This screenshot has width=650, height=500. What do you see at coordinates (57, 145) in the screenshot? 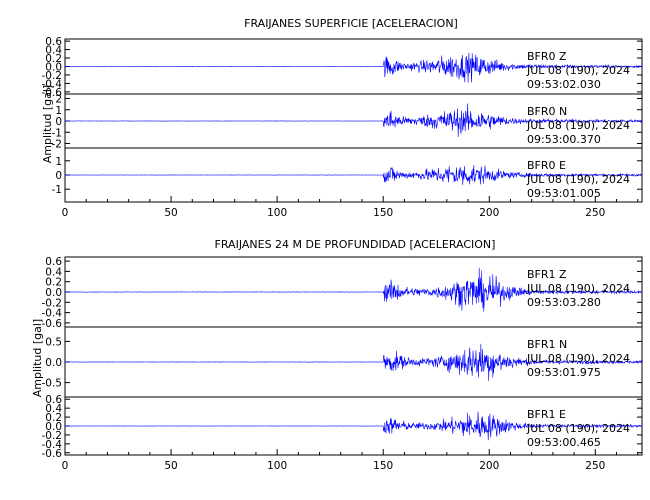
I see `y-tick-label: -2` at bounding box center [57, 145].